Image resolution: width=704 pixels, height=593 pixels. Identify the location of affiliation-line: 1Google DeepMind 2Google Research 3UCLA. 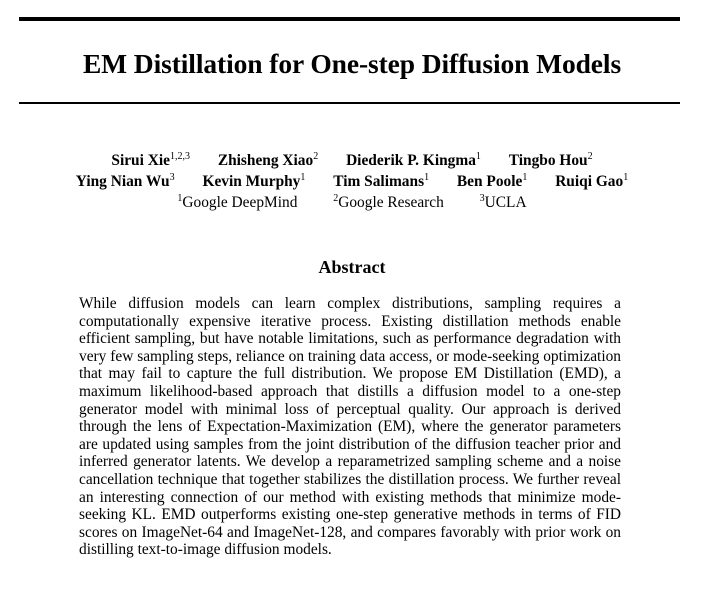
(352, 203).